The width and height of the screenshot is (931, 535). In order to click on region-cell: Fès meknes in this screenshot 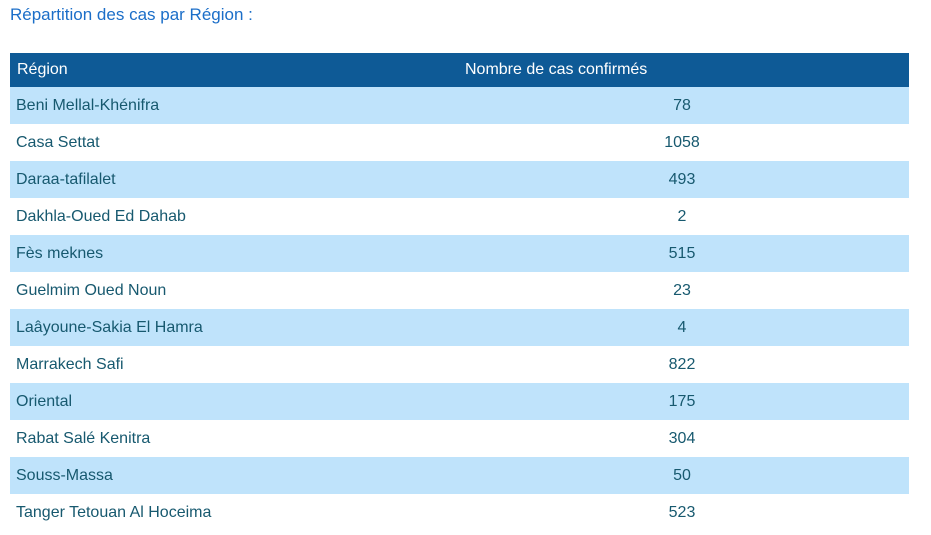, I will do `click(60, 253)`.